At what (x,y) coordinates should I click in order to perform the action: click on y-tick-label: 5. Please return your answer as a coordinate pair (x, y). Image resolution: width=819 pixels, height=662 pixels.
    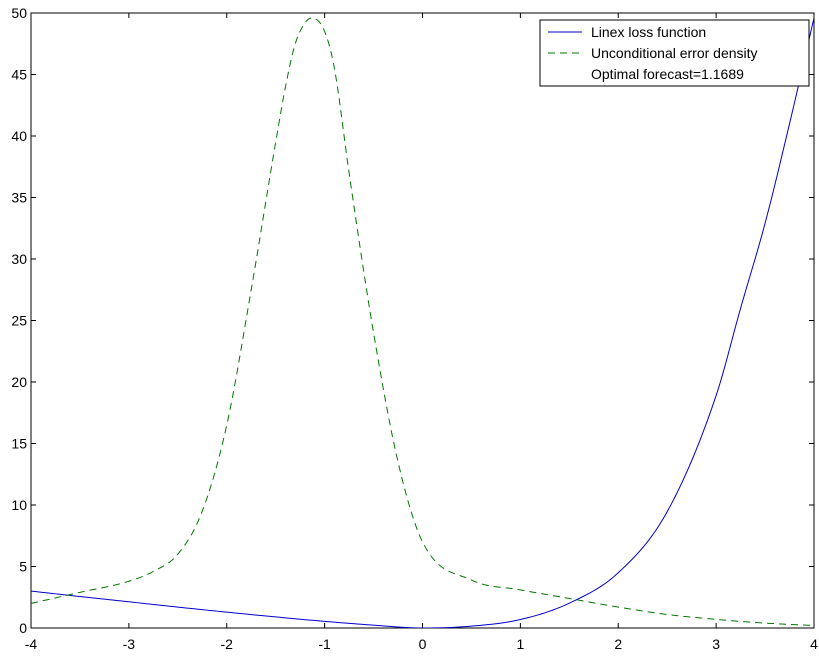
    Looking at the image, I should click on (23, 567).